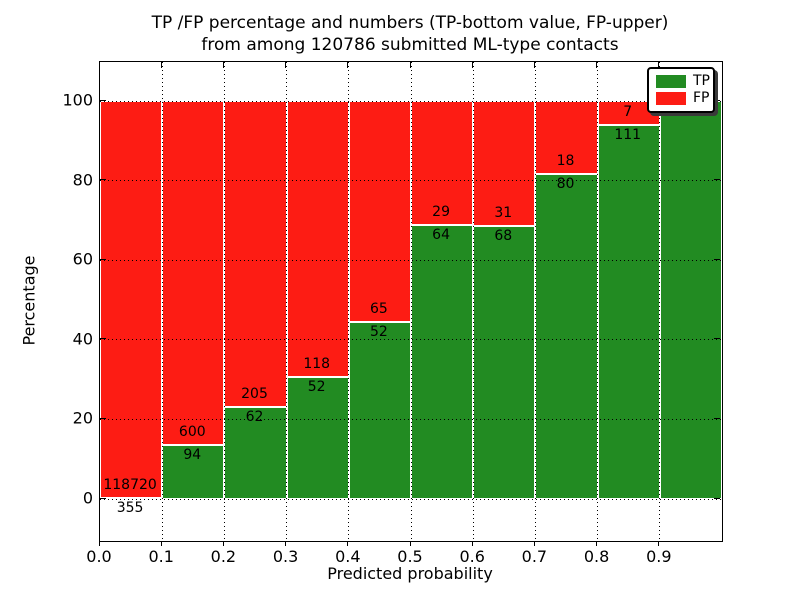 The width and height of the screenshot is (800, 600). Describe the element at coordinates (503, 212) in the screenshot. I see `bar-label-fp: 31` at that location.